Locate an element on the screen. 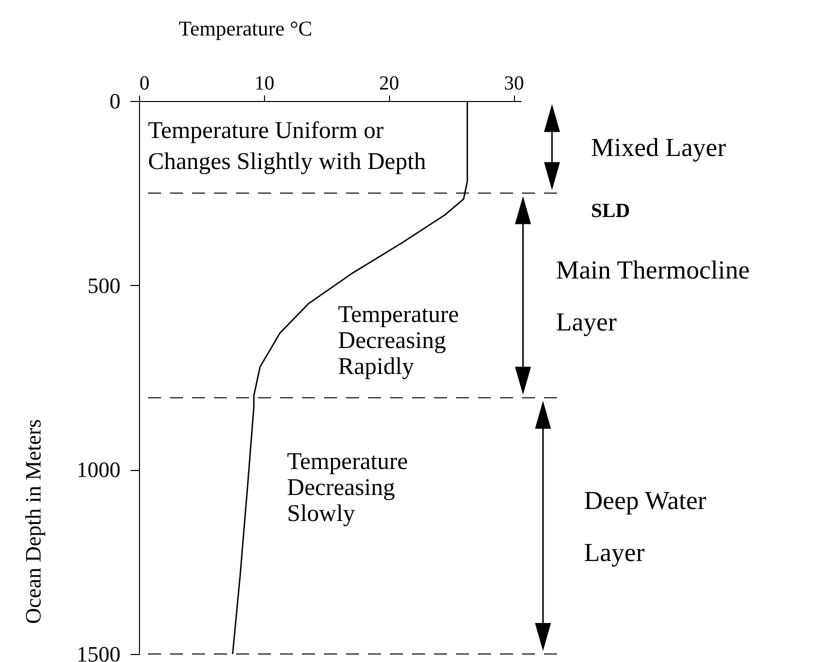 The image size is (818, 662). text: Mixed Layer is located at coordinates (658, 147).